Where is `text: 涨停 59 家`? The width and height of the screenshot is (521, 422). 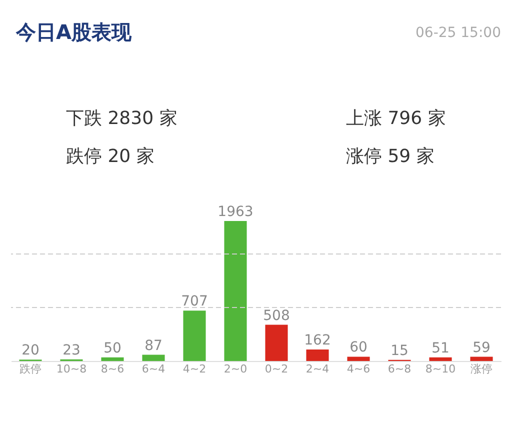 text: 涨停 59 家 is located at coordinates (390, 156).